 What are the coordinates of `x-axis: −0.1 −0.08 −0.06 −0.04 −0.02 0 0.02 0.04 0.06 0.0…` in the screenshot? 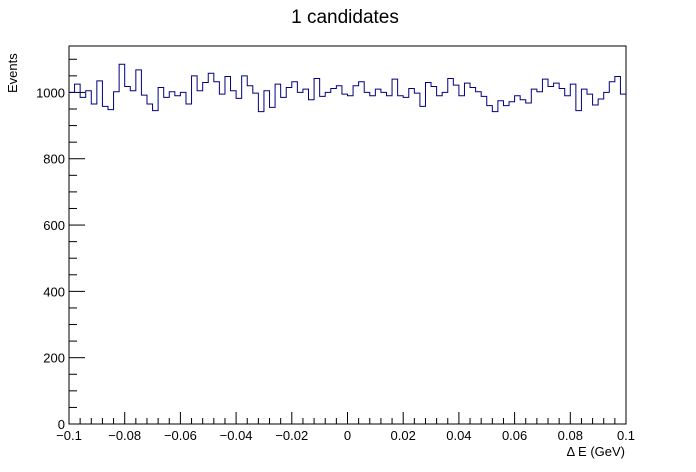 It's located at (345, 427).